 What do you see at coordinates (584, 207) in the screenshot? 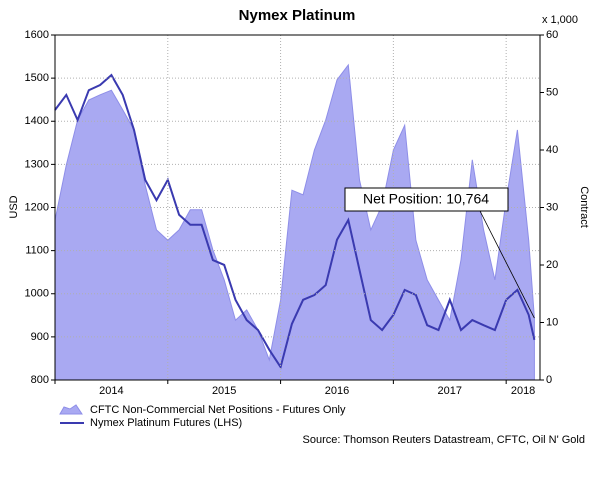
I see `y2-axis-label: Contract` at bounding box center [584, 207].